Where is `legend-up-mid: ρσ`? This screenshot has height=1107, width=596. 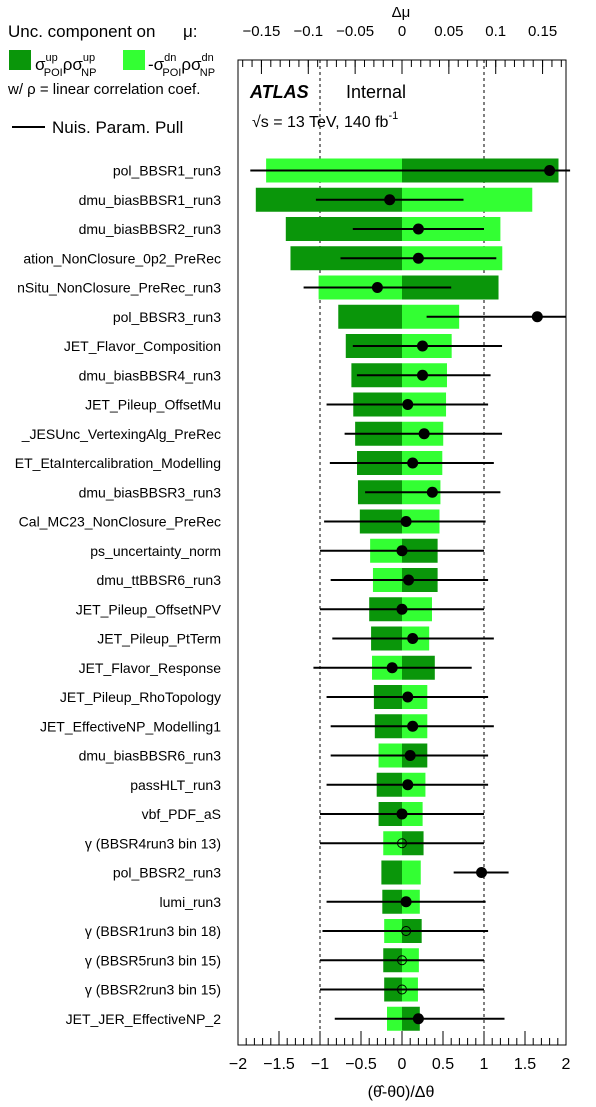 legend-up-mid: ρσ is located at coordinates (73, 64).